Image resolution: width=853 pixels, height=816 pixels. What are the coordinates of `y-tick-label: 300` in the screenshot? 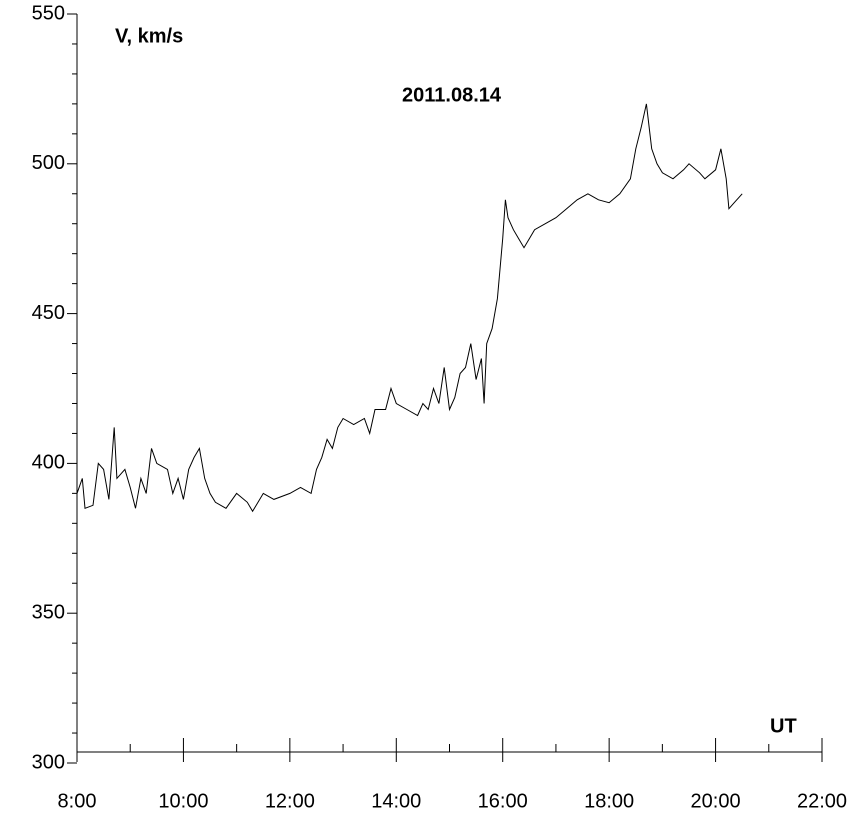 It's located at (48, 762).